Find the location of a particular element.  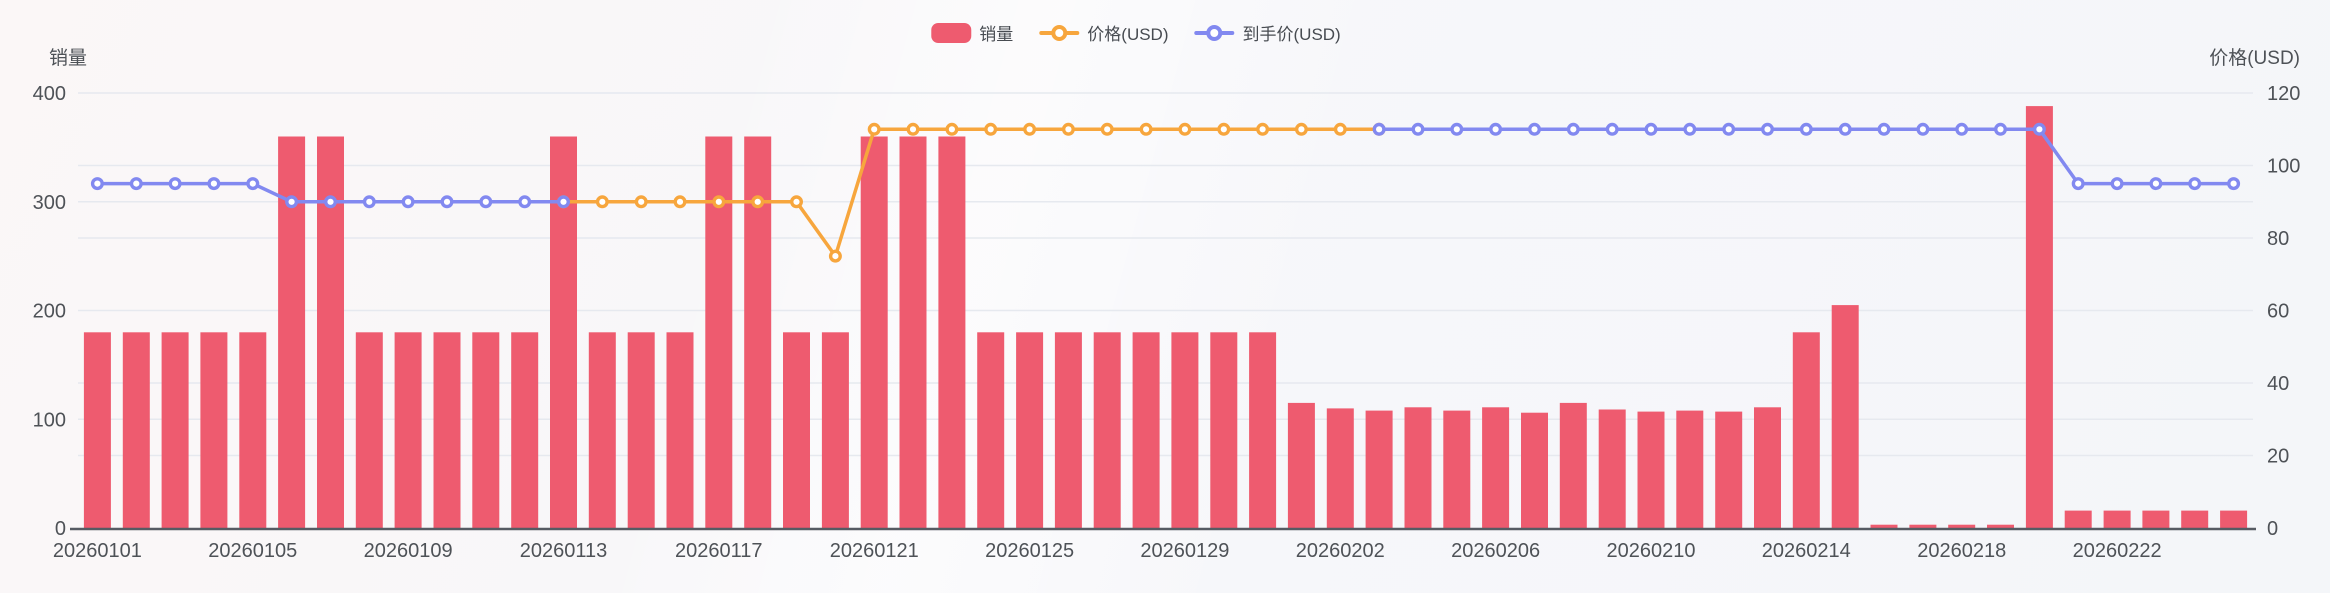

legend-item-net-price: 到手价(USD) is located at coordinates (1267, 32).